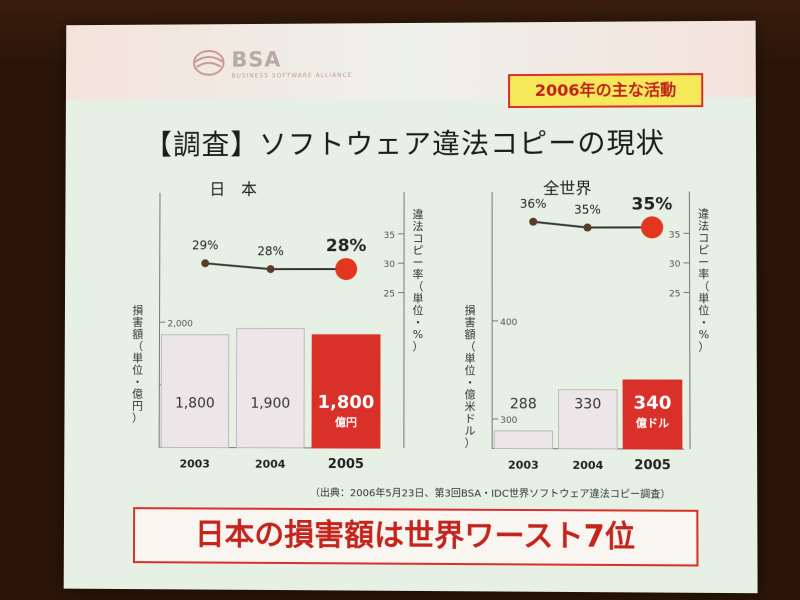 Image resolution: width=800 pixels, height=600 pixels. I want to click on chart1-rate-line, so click(275, 266).